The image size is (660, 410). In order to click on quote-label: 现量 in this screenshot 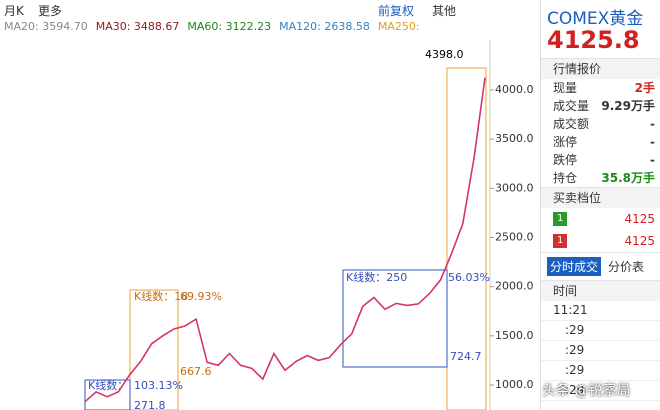, I will do `click(565, 88)`.